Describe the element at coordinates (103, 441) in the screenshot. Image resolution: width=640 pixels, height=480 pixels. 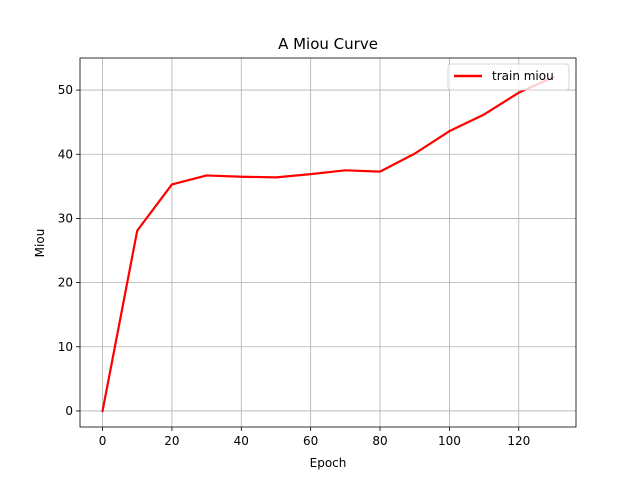
I see `x-tick-label: 0` at that location.